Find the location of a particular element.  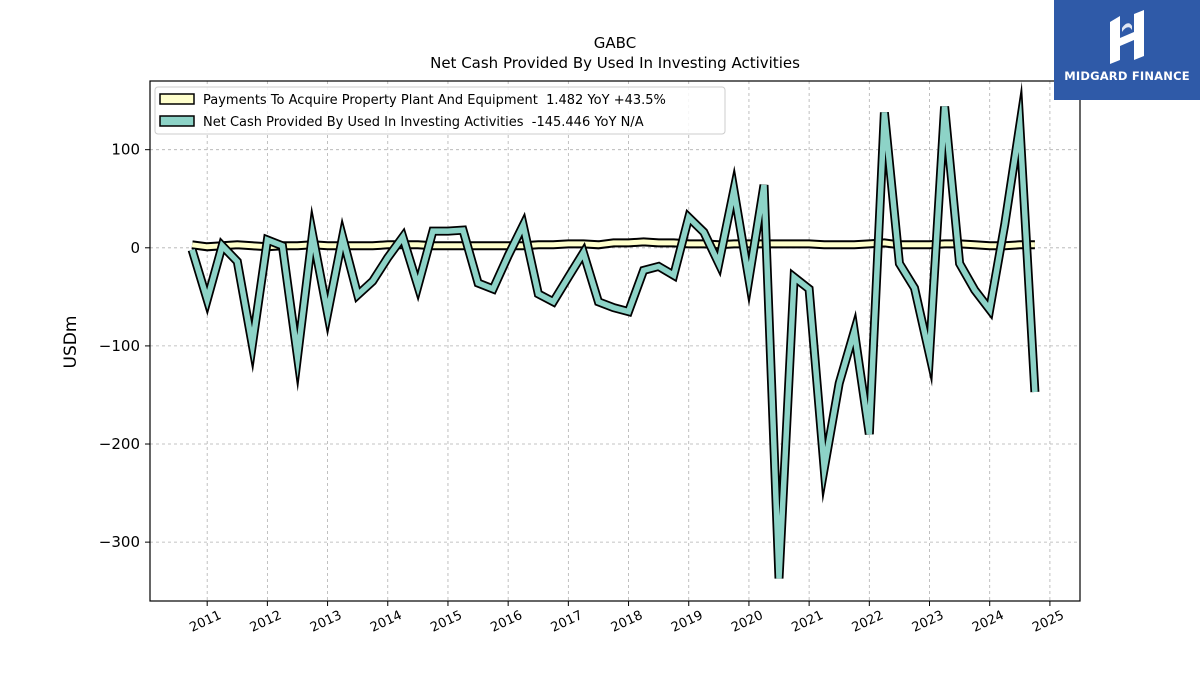

y-tick-label: −200 is located at coordinates (119, 444).